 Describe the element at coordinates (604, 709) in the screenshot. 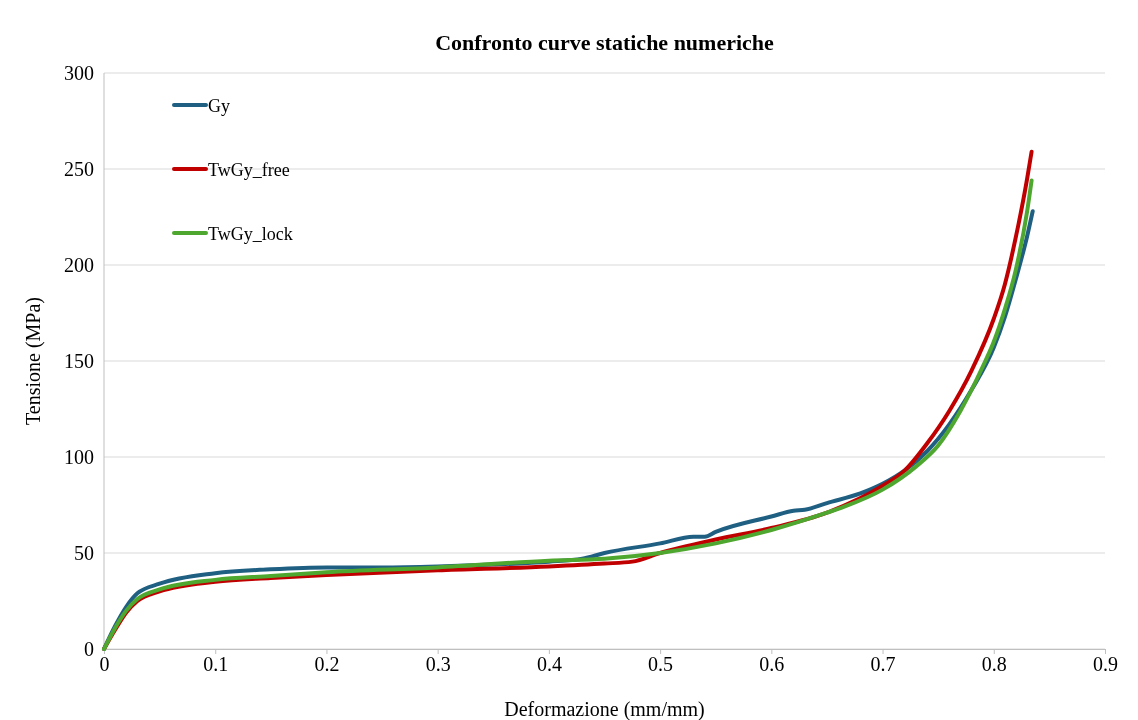

I see `x-axis-title: Deformazione (mm/mm)` at that location.